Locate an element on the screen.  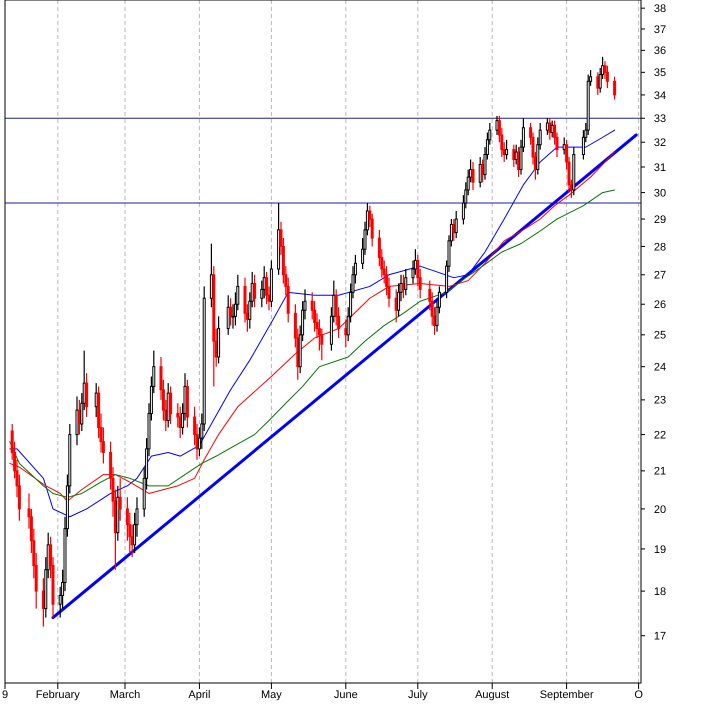
y-tick-label: 19 is located at coordinates (660, 550).